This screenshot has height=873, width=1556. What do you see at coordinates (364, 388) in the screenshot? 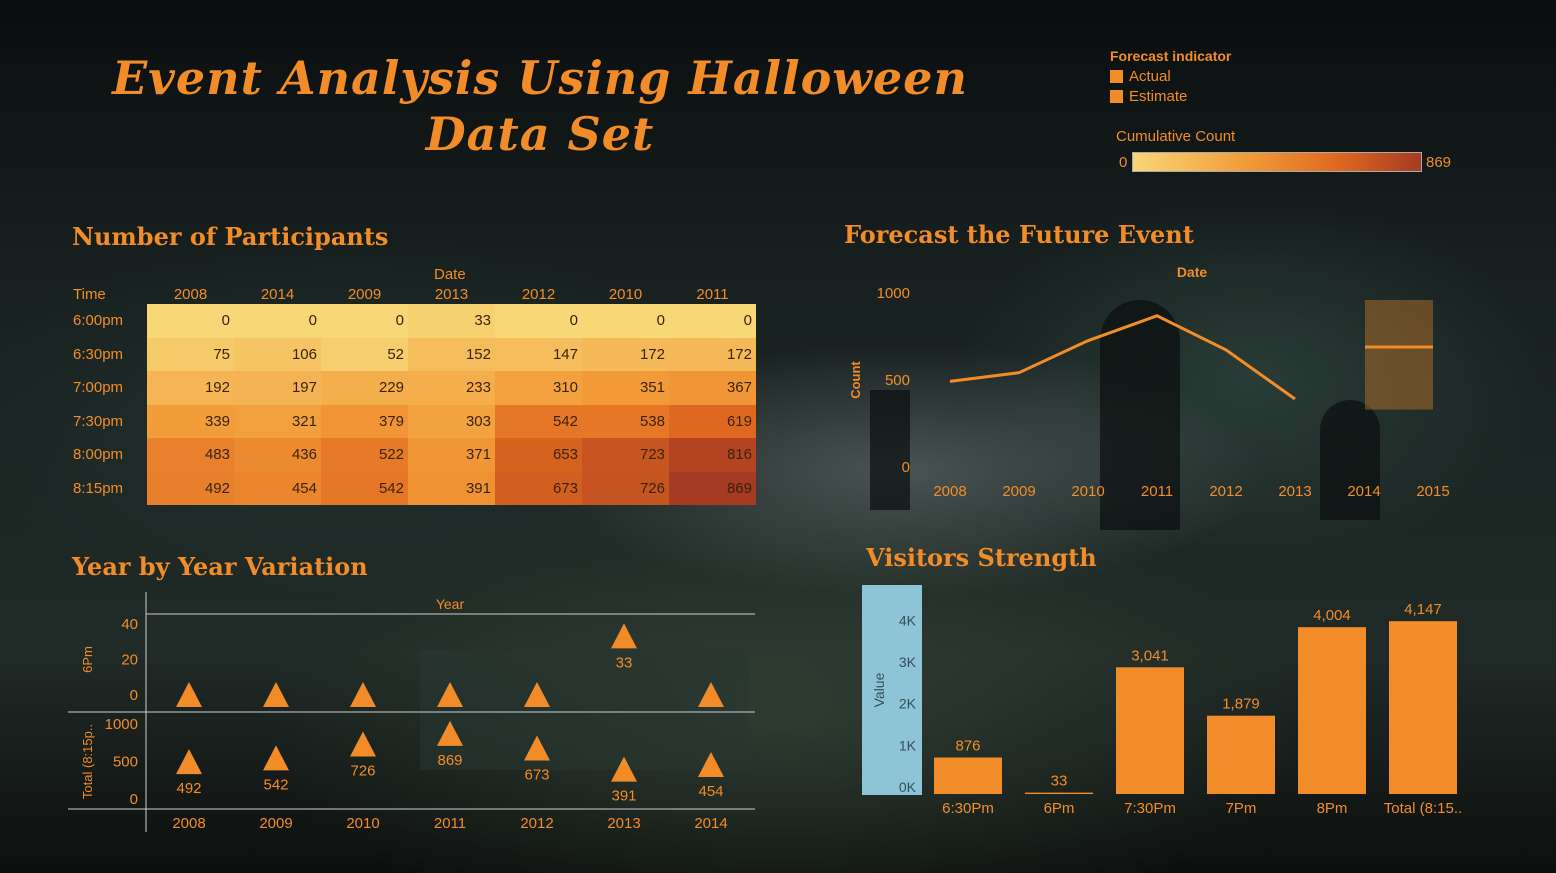
I see `heat-cell: 229` at bounding box center [364, 388].